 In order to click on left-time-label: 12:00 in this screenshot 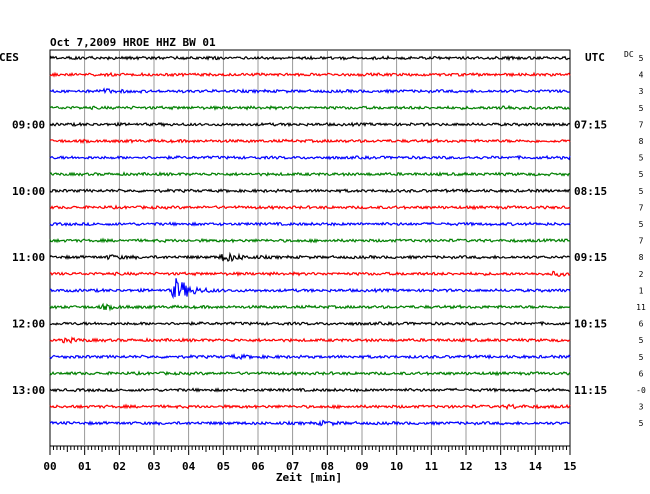, I will do `click(28, 324)`.